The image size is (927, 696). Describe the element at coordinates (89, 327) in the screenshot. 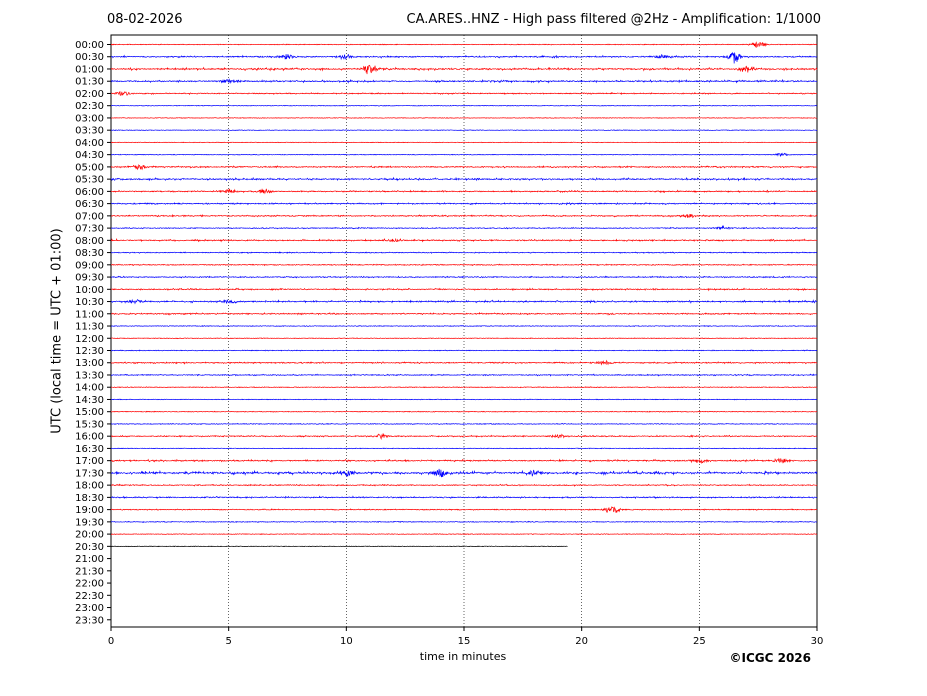

I see `y-tick-label: 11:30` at that location.